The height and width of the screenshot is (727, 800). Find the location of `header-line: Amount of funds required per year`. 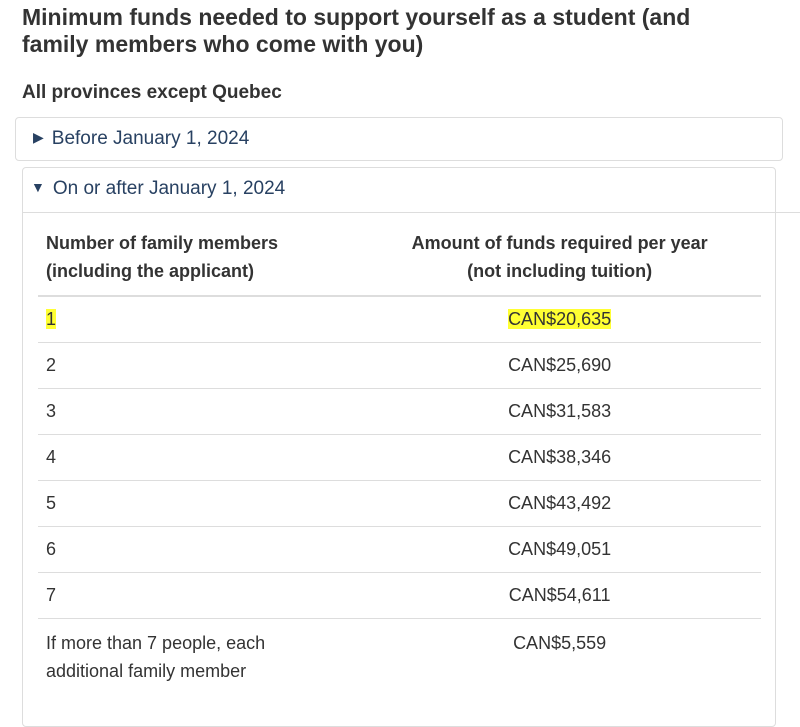

header-line: Amount of funds required per year is located at coordinates (559, 243).